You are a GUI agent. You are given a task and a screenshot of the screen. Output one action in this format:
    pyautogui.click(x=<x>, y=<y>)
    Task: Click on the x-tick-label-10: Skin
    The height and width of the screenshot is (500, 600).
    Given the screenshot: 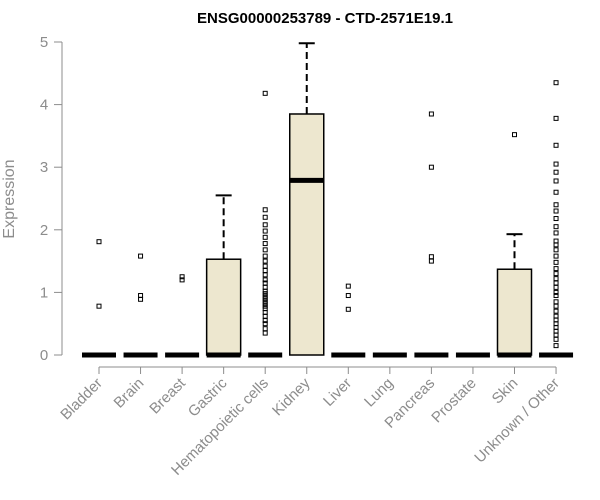 What is the action you would take?
    pyautogui.click(x=505, y=391)
    